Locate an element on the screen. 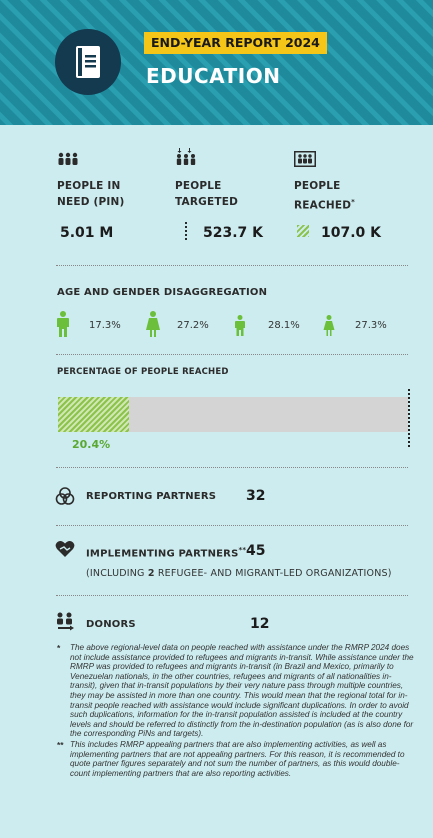 Image resolution: width=433 pixels, height=838 pixels. targeted-dots-marker is located at coordinates (186, 231).